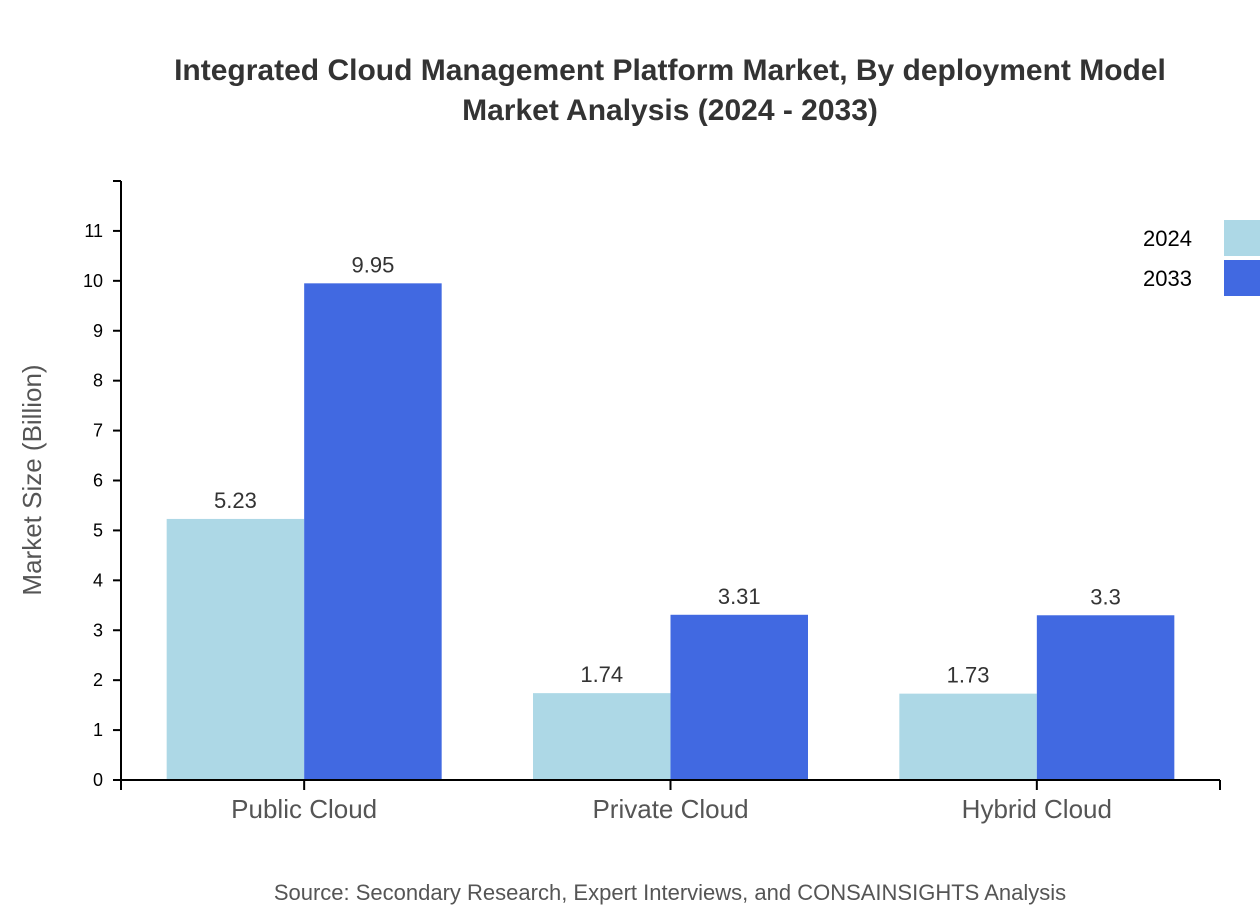 The height and width of the screenshot is (920, 1260). I want to click on legend-swatch-2033, so click(1242, 278).